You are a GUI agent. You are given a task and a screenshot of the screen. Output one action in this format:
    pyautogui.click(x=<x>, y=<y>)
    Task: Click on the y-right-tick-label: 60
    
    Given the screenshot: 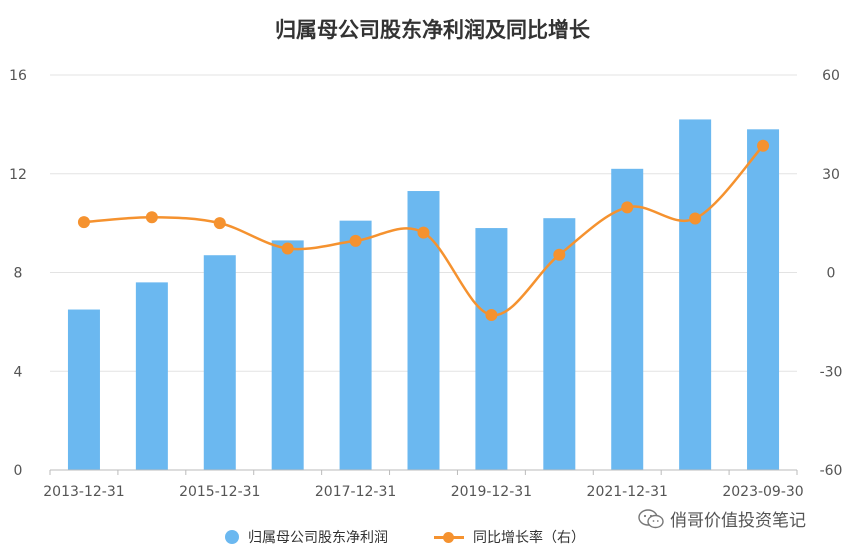 What is the action you would take?
    pyautogui.click(x=831, y=76)
    